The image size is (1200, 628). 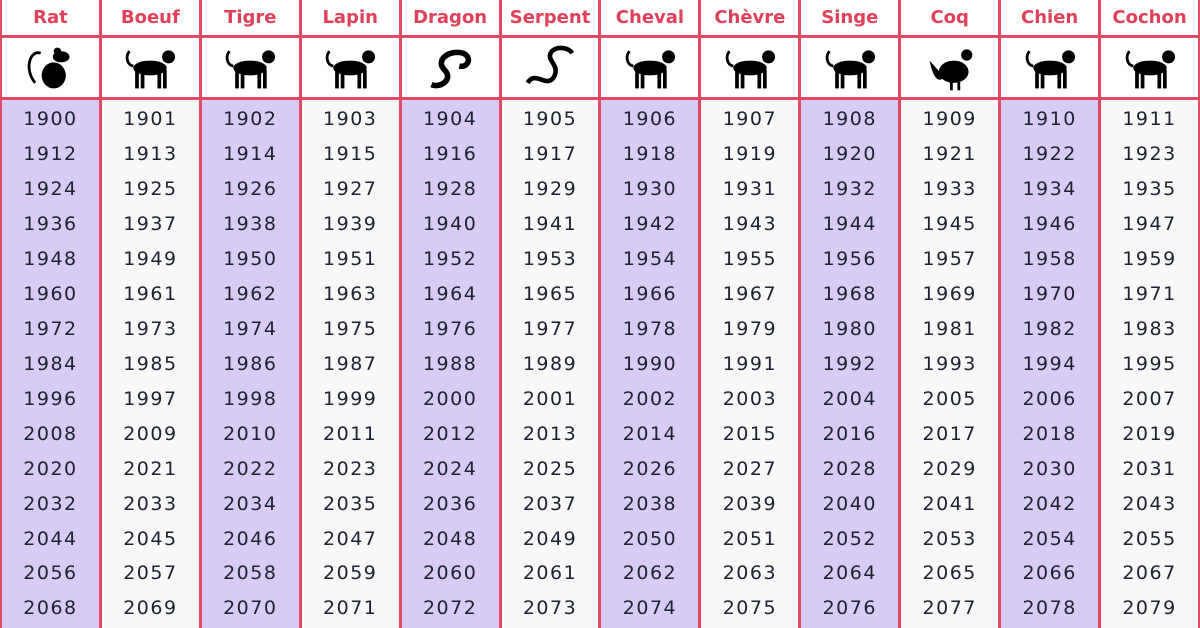 I want to click on year-cell: 1923, so click(x=1149, y=154).